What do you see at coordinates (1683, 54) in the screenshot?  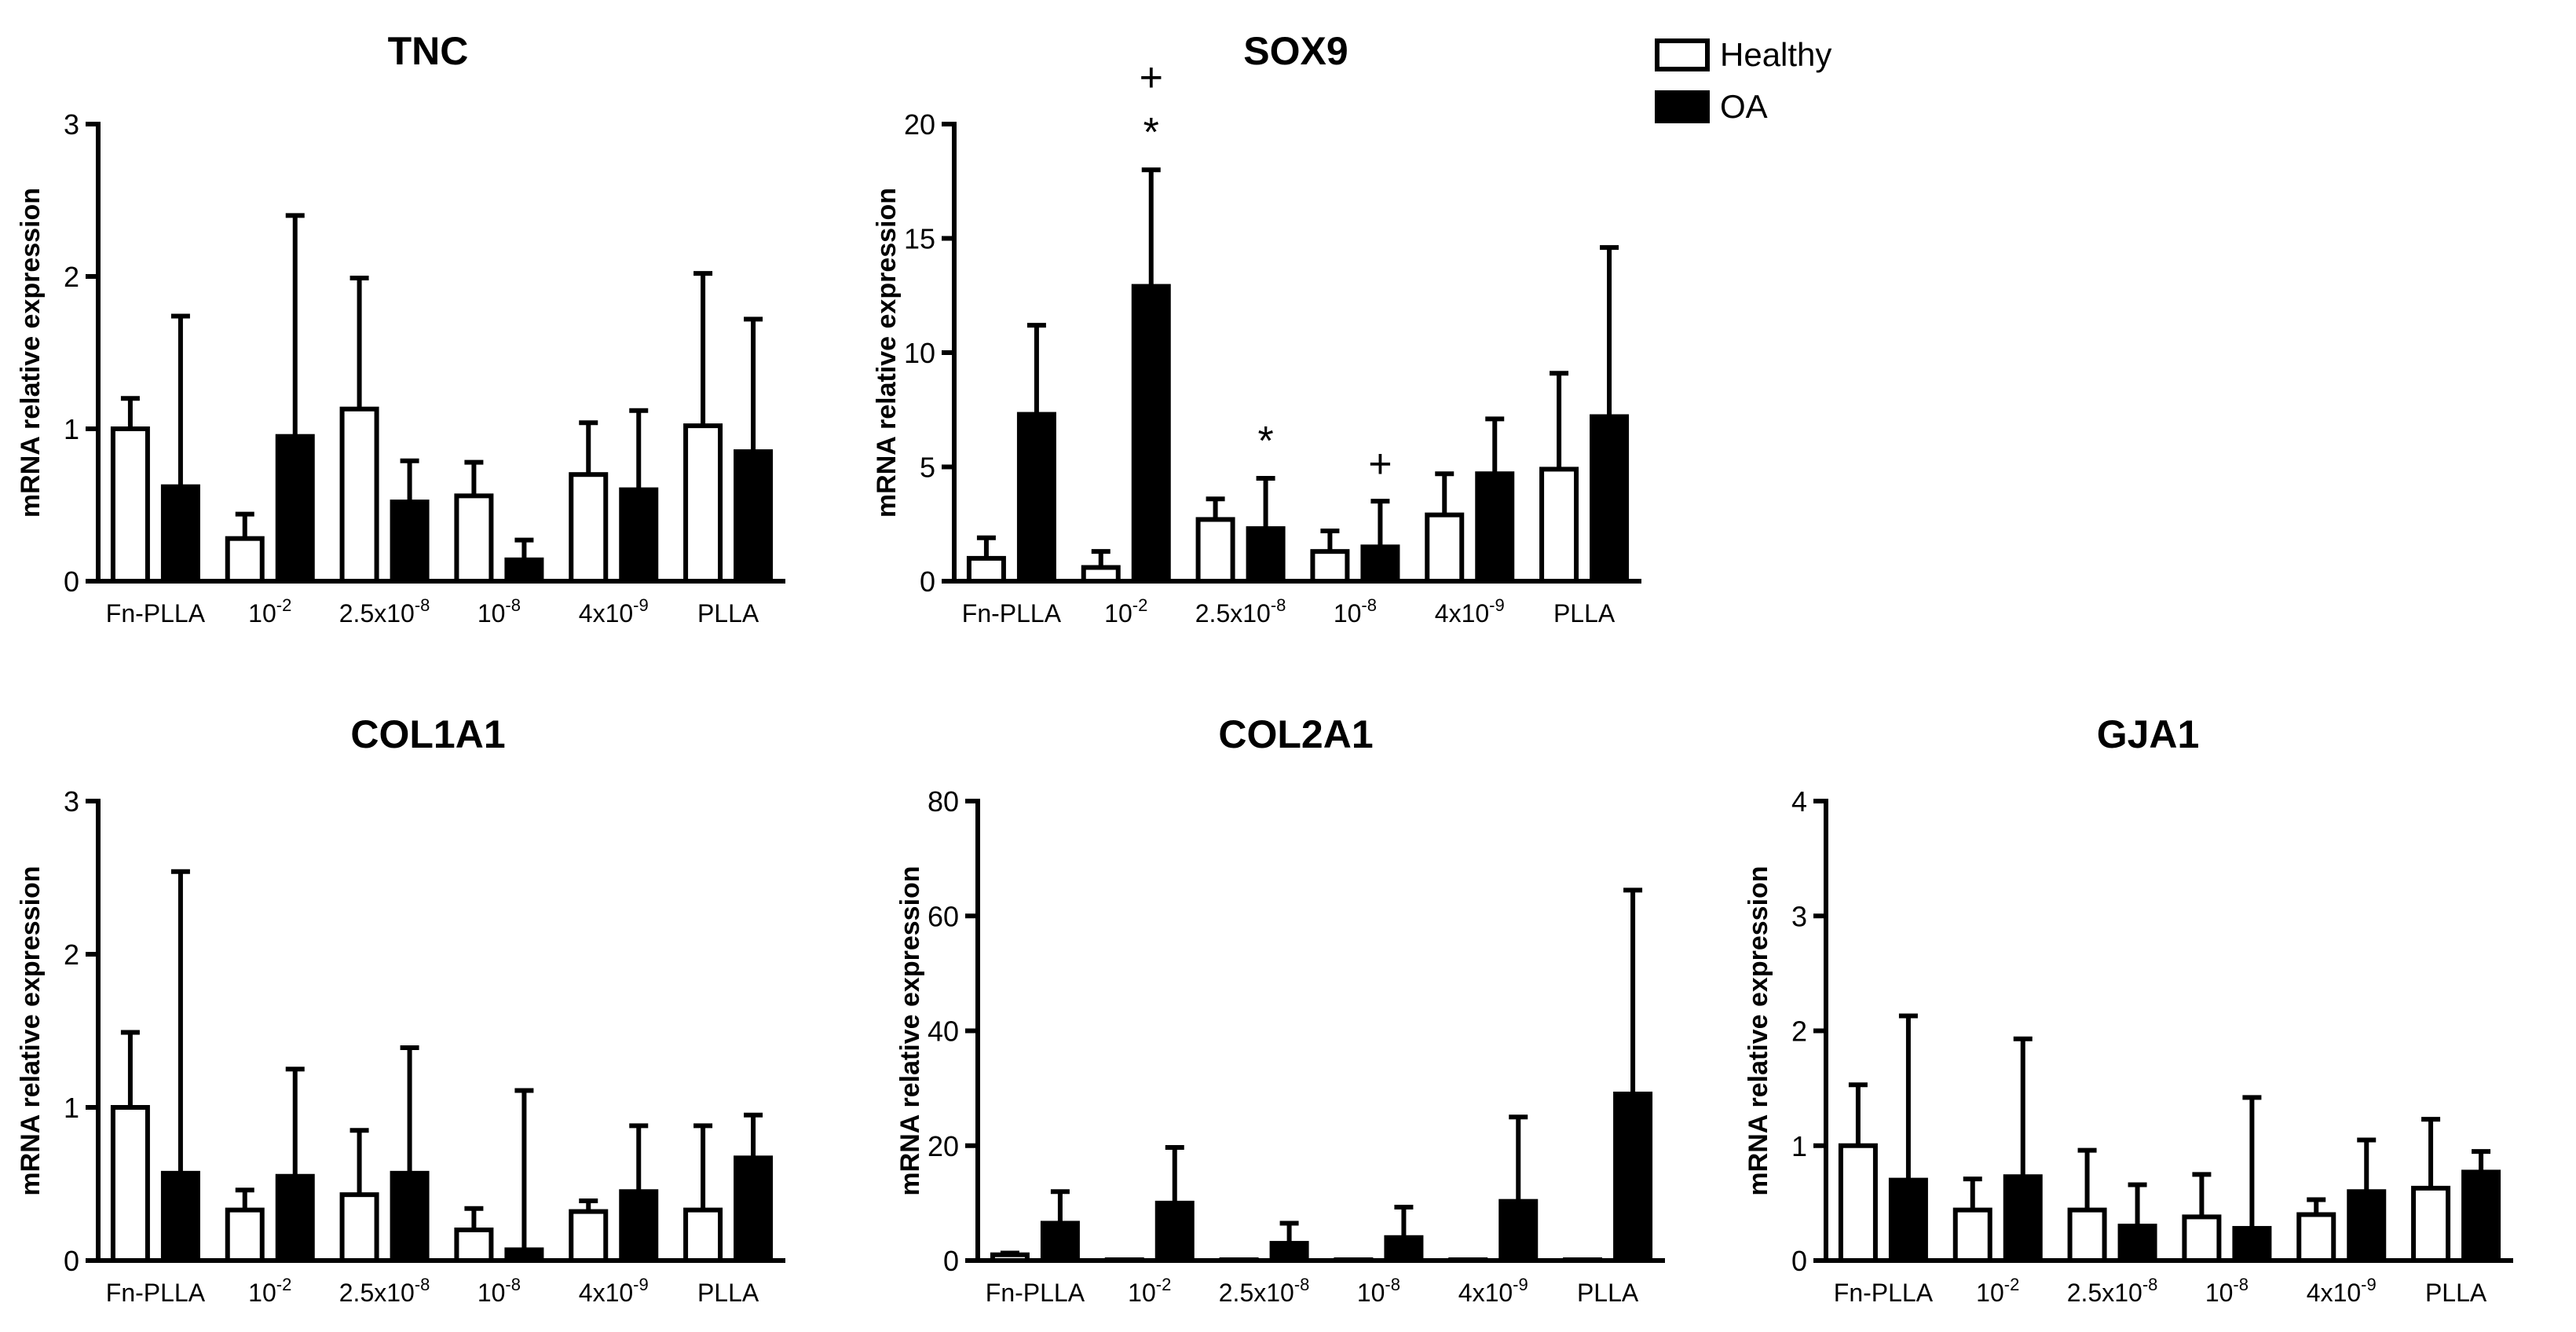 I see `legend-healthy-swatch` at bounding box center [1683, 54].